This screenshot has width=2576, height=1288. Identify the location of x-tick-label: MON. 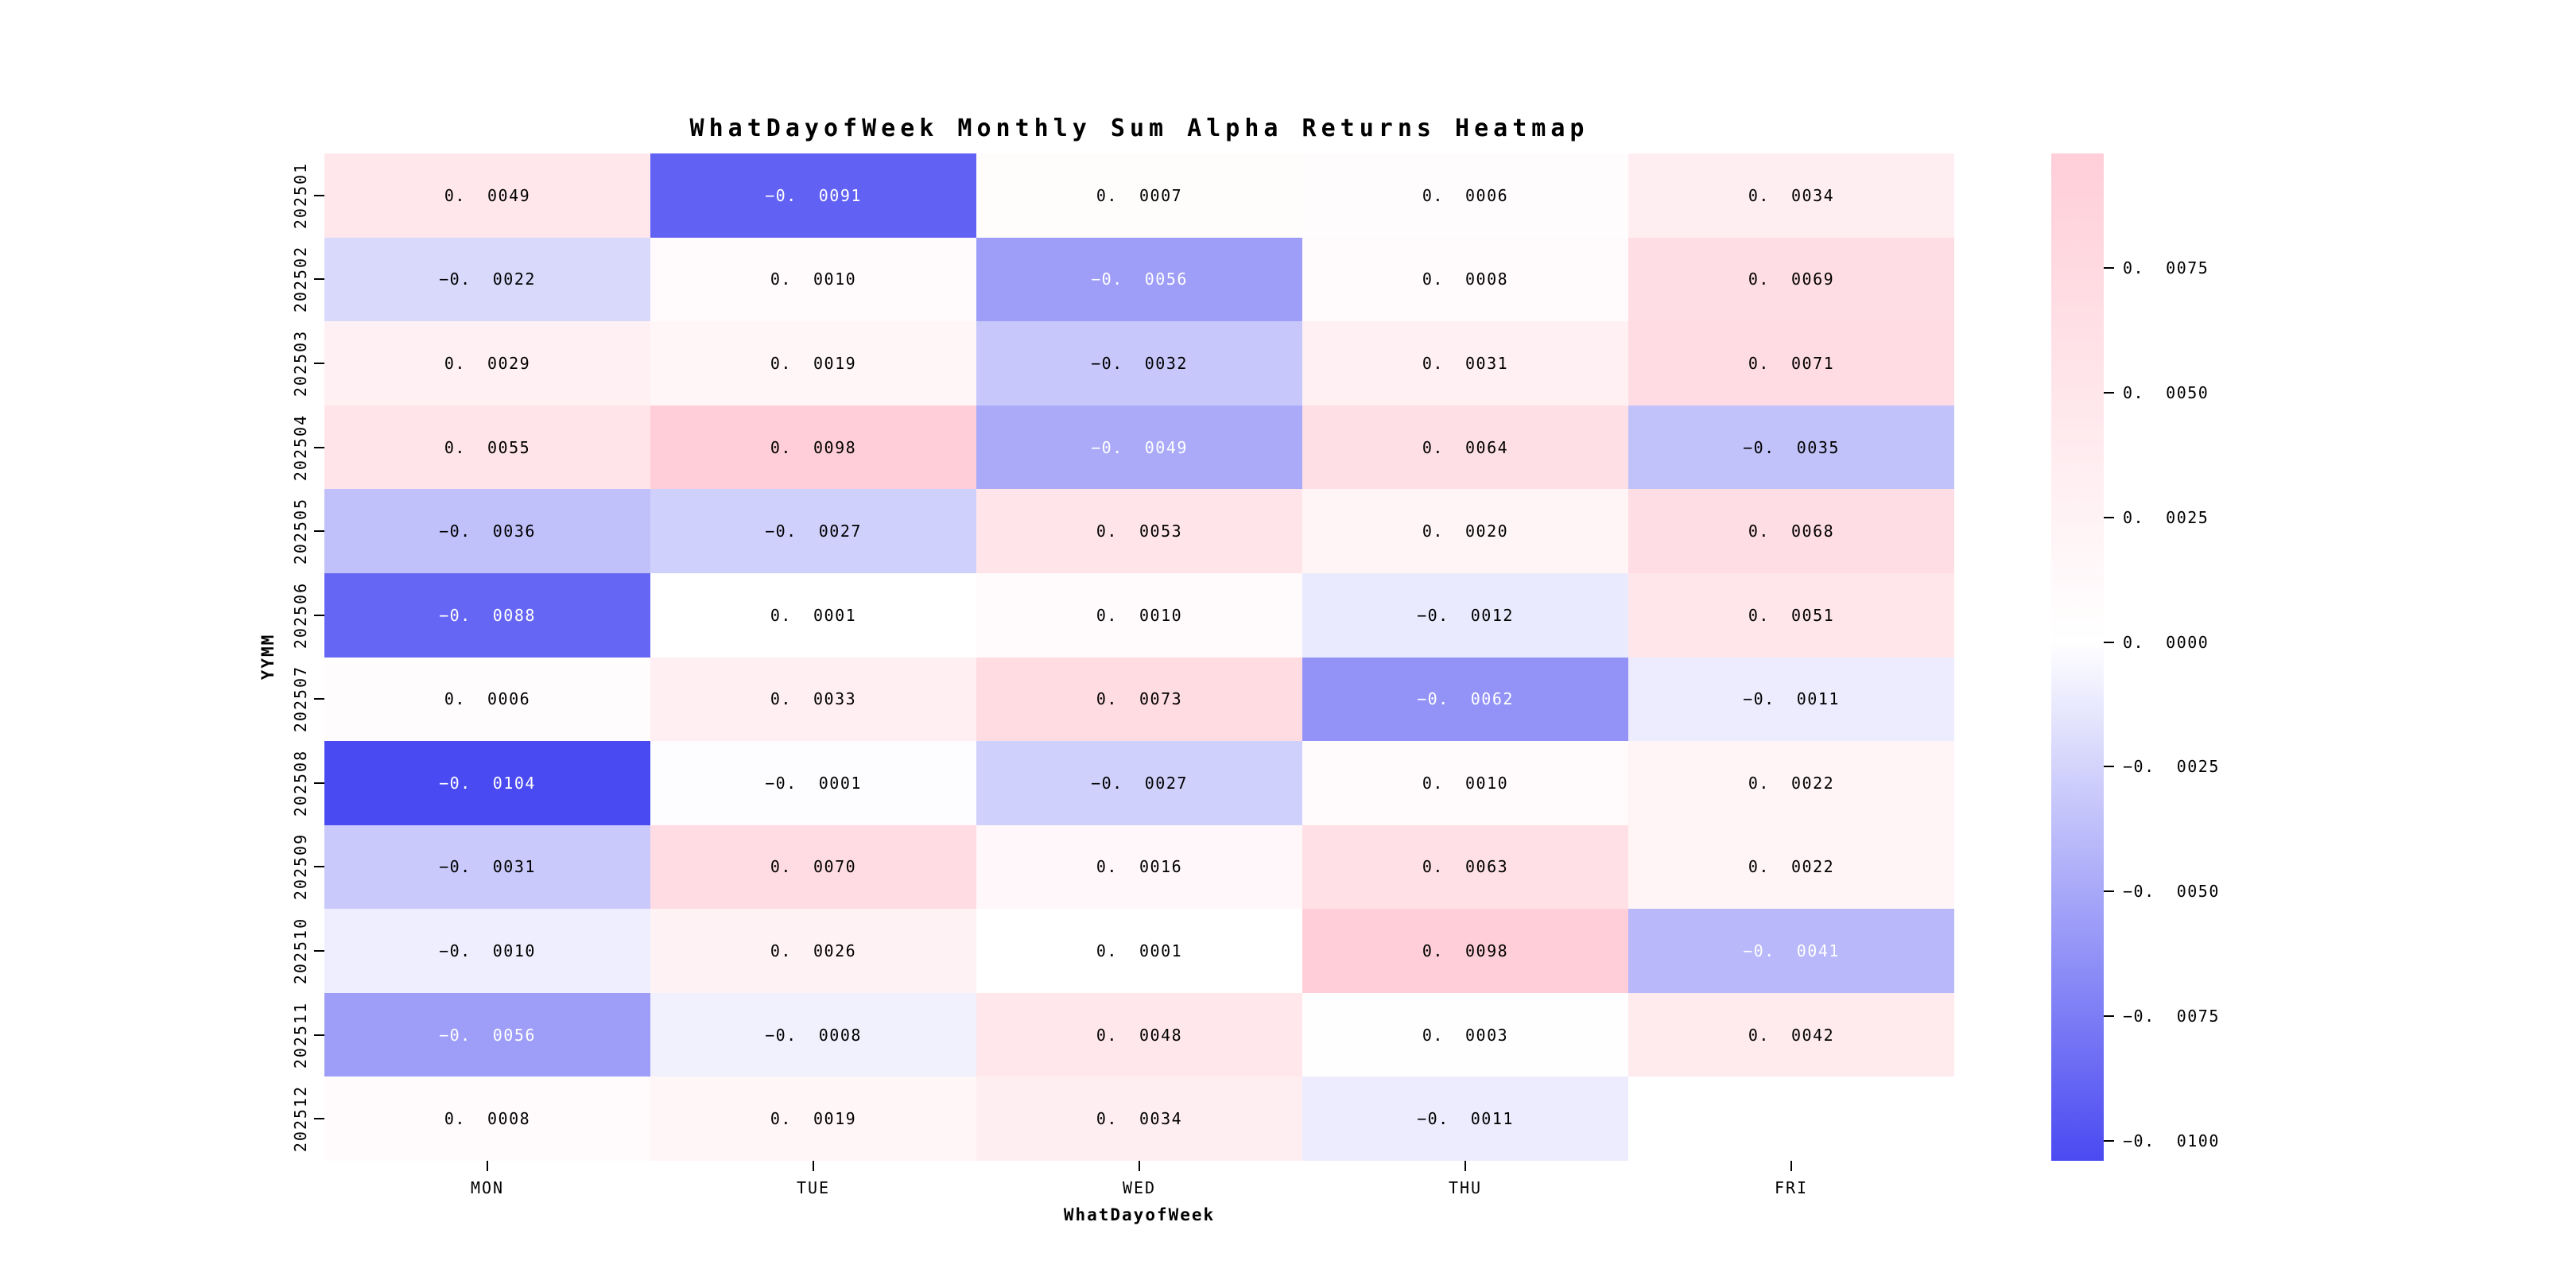
(487, 1187).